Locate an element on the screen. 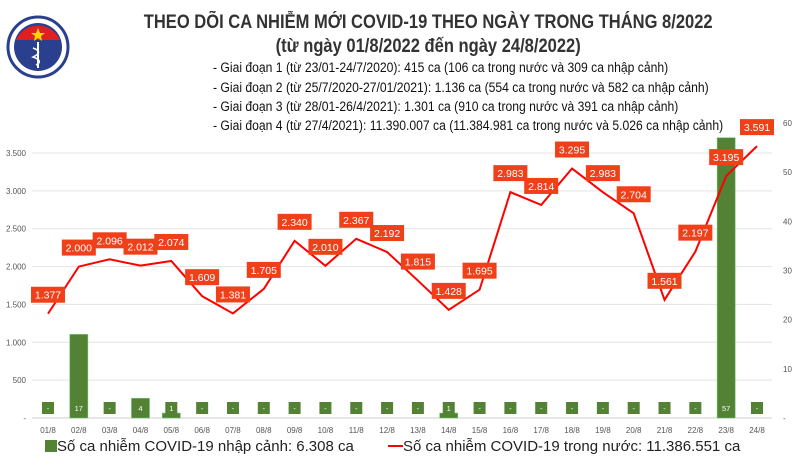  right-axis-tick: 40 is located at coordinates (787, 221).